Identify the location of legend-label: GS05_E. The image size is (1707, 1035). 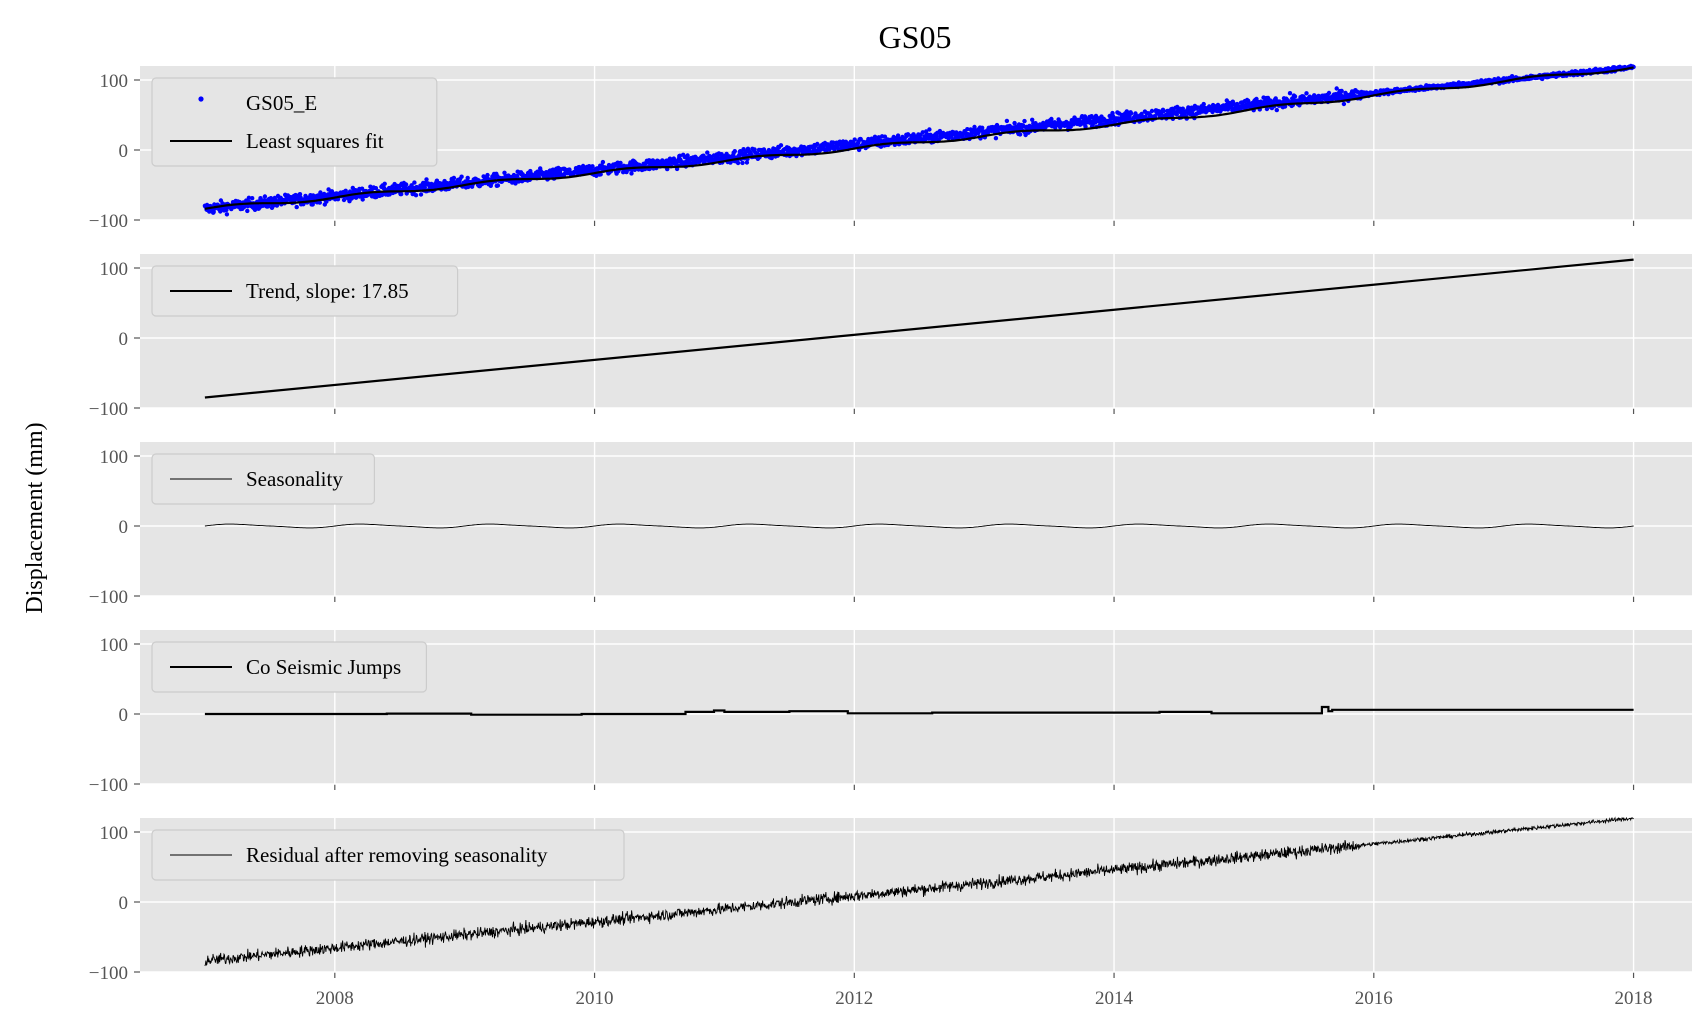
(281, 103).